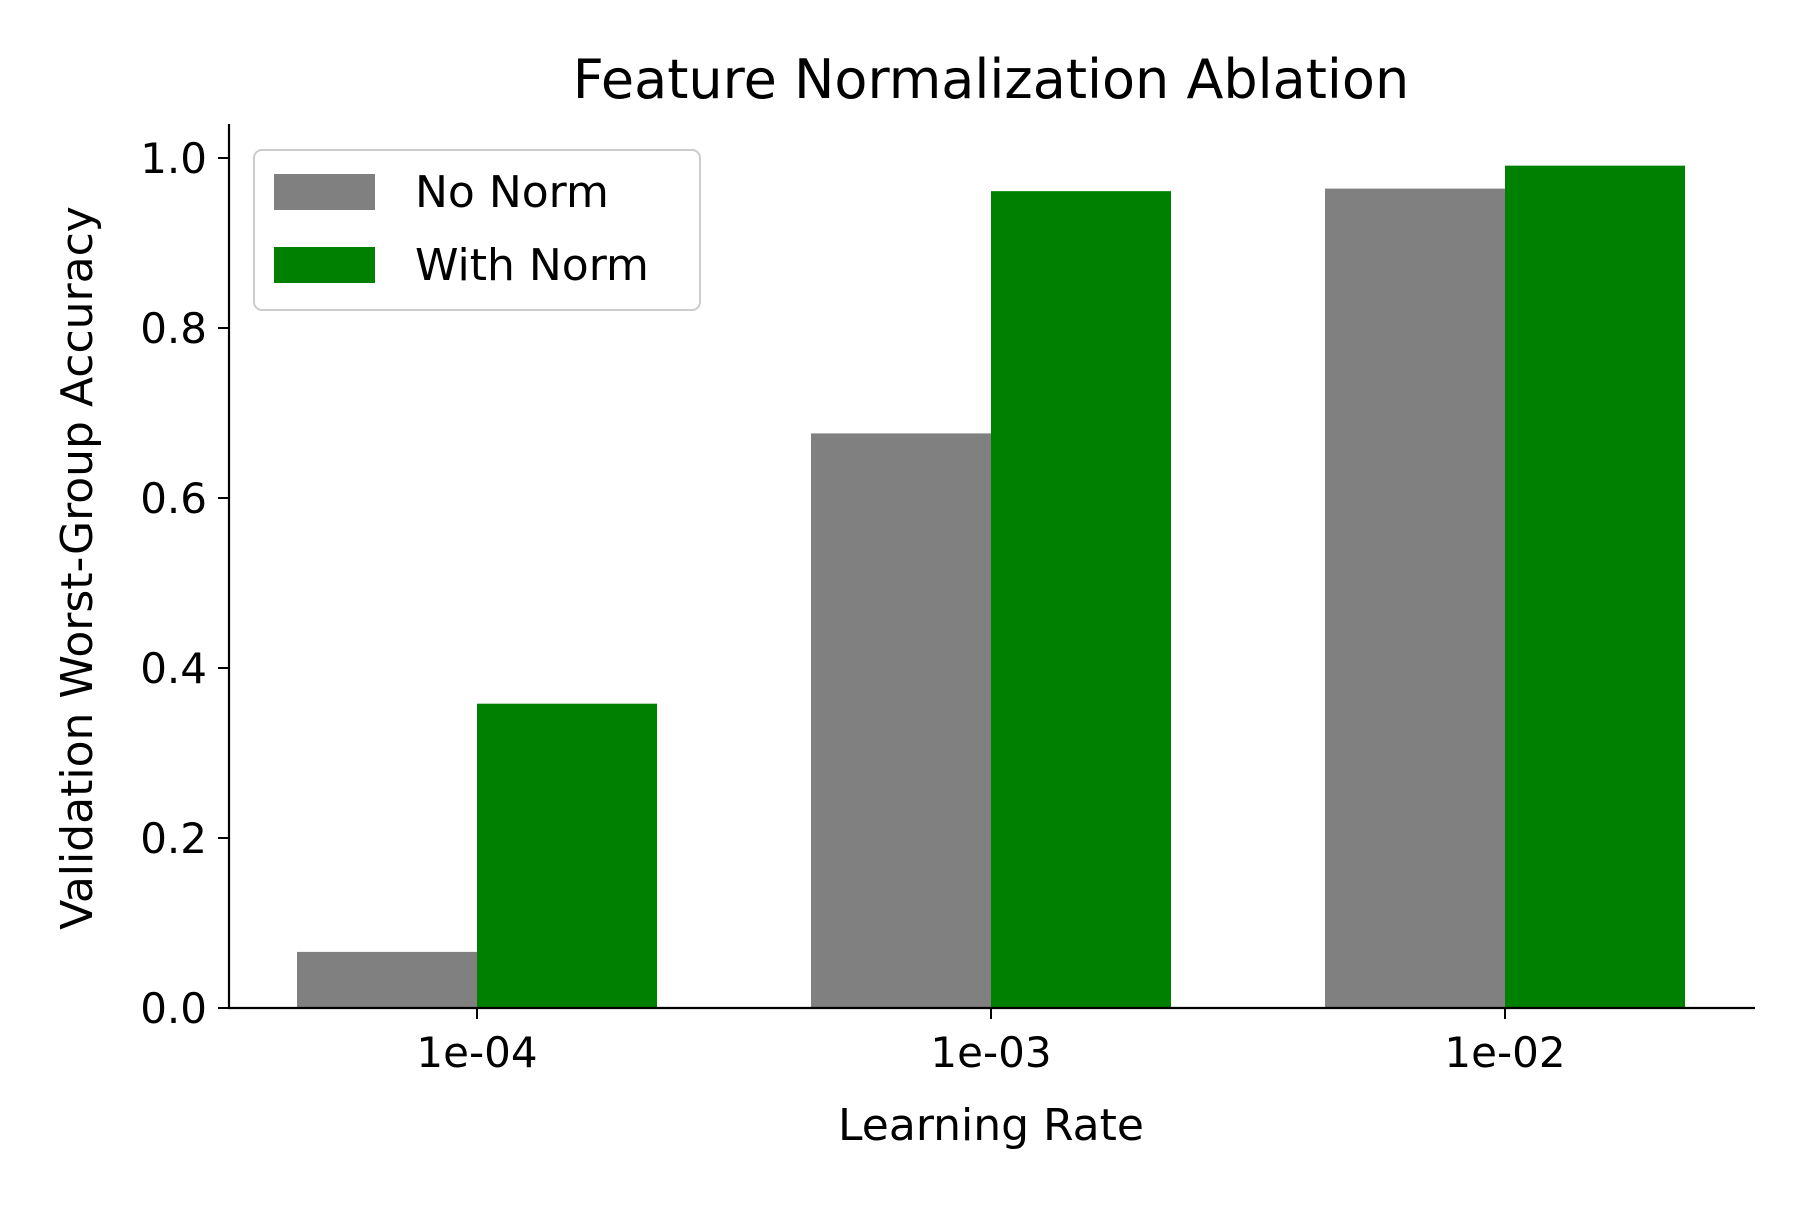 Image resolution: width=1800 pixels, height=1205 pixels. I want to click on y-tick-label: 0.8, so click(173, 328).